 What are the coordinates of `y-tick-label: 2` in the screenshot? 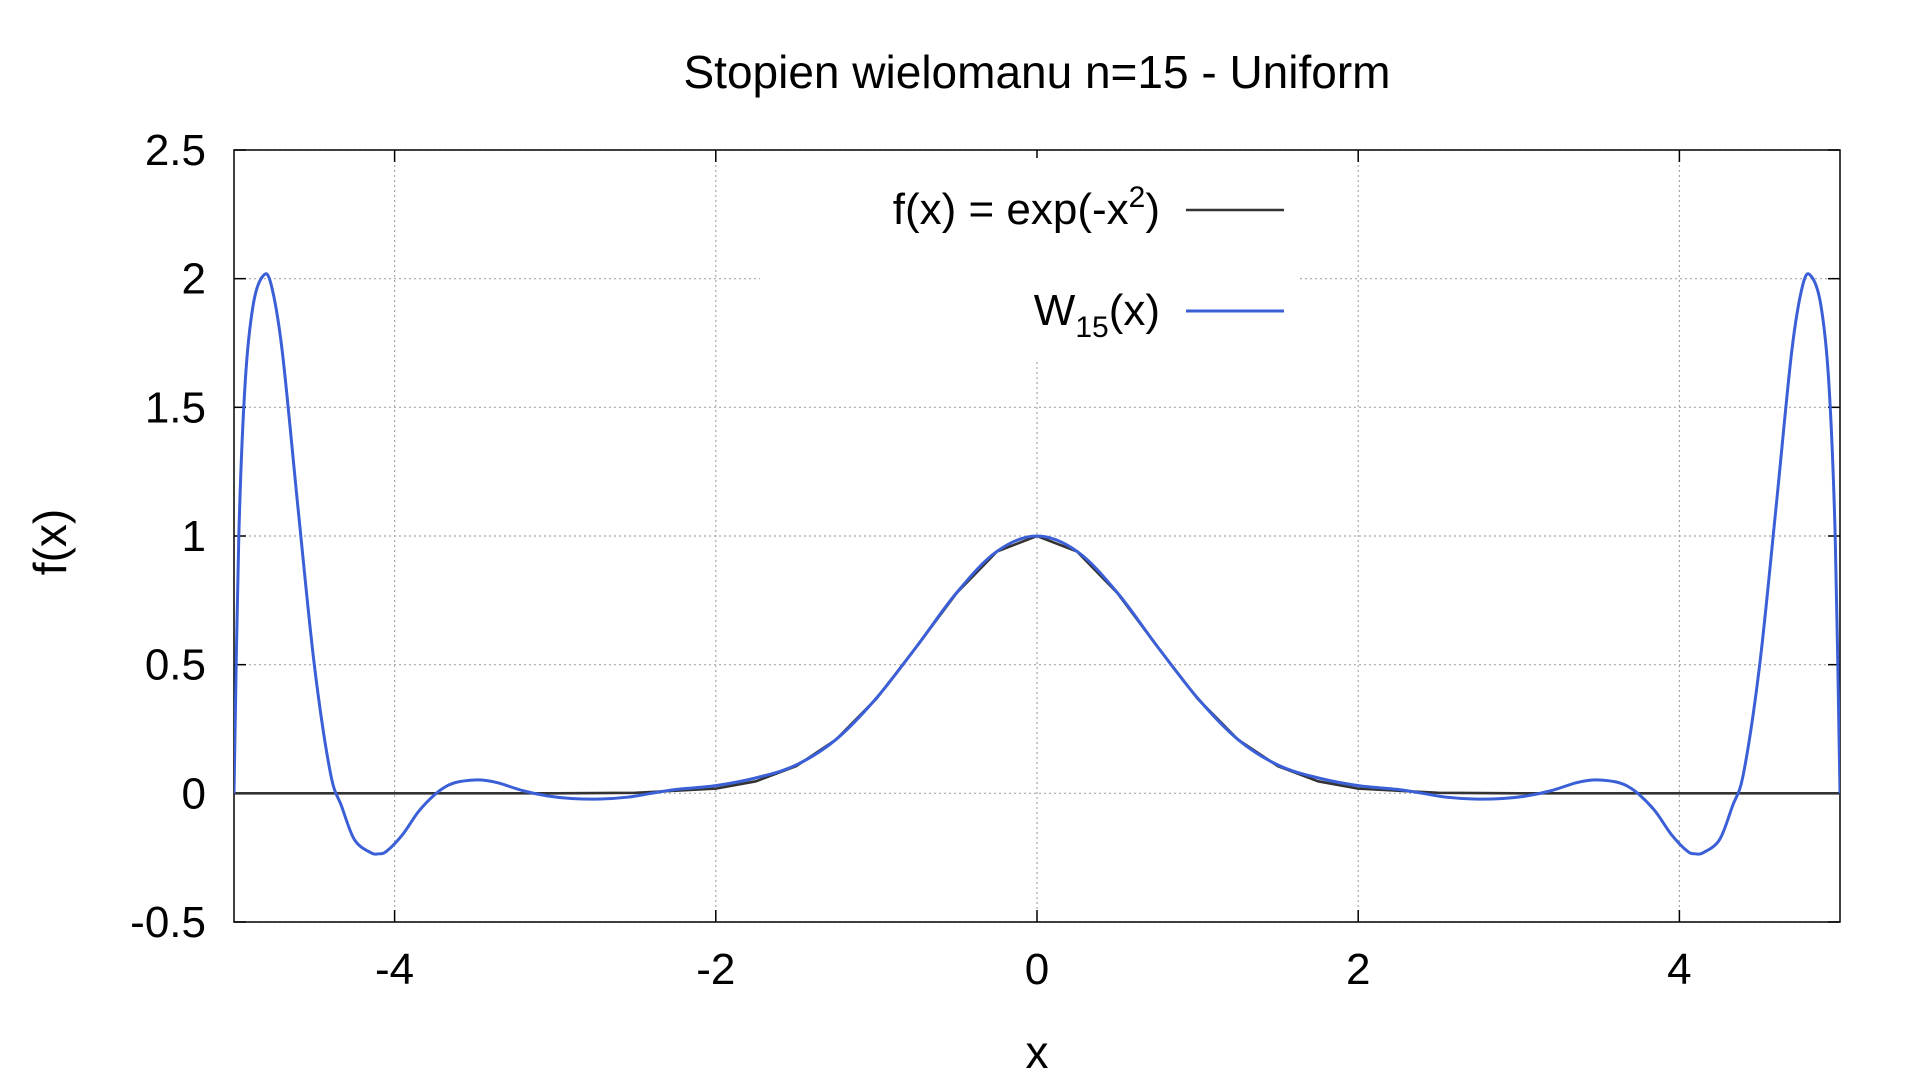 It's located at (194, 279).